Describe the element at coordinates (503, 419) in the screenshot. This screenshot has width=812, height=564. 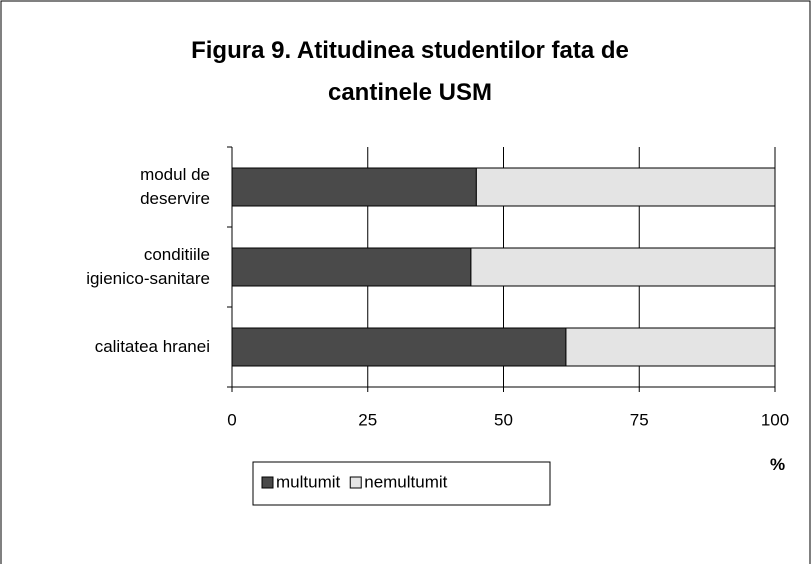
I see `x-tick-label: 50` at that location.